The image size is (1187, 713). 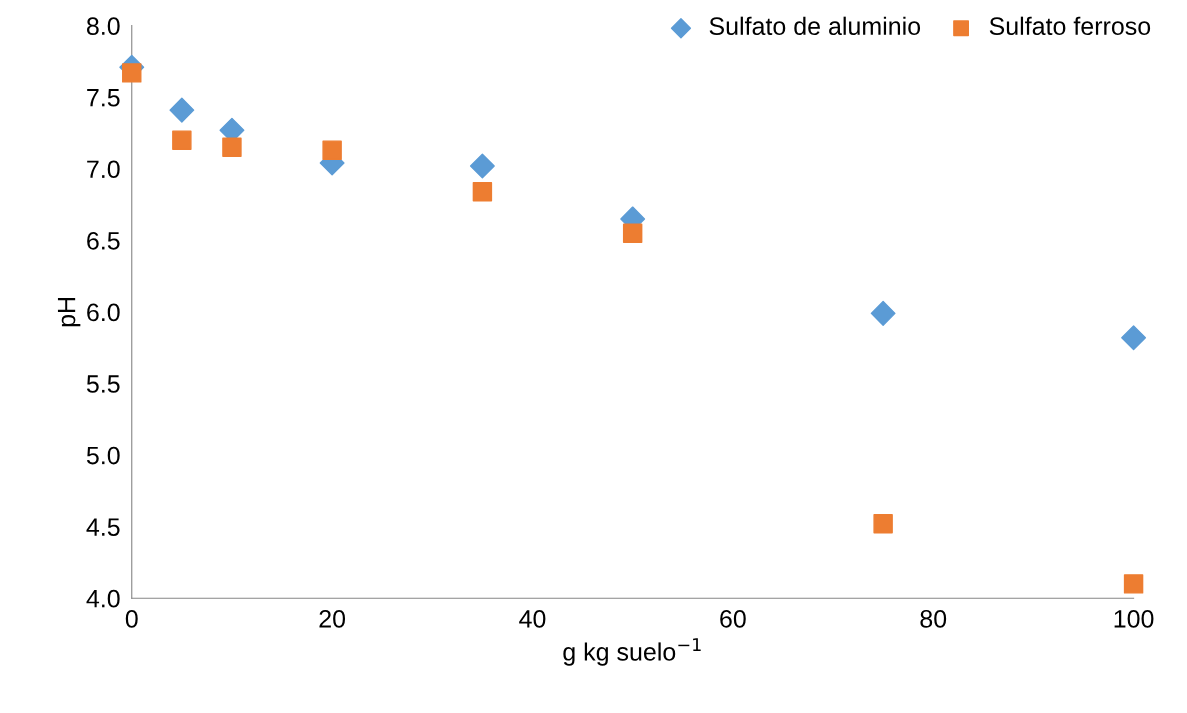 What do you see at coordinates (103, 455) in the screenshot?
I see `y-tick-label: 5.0` at bounding box center [103, 455].